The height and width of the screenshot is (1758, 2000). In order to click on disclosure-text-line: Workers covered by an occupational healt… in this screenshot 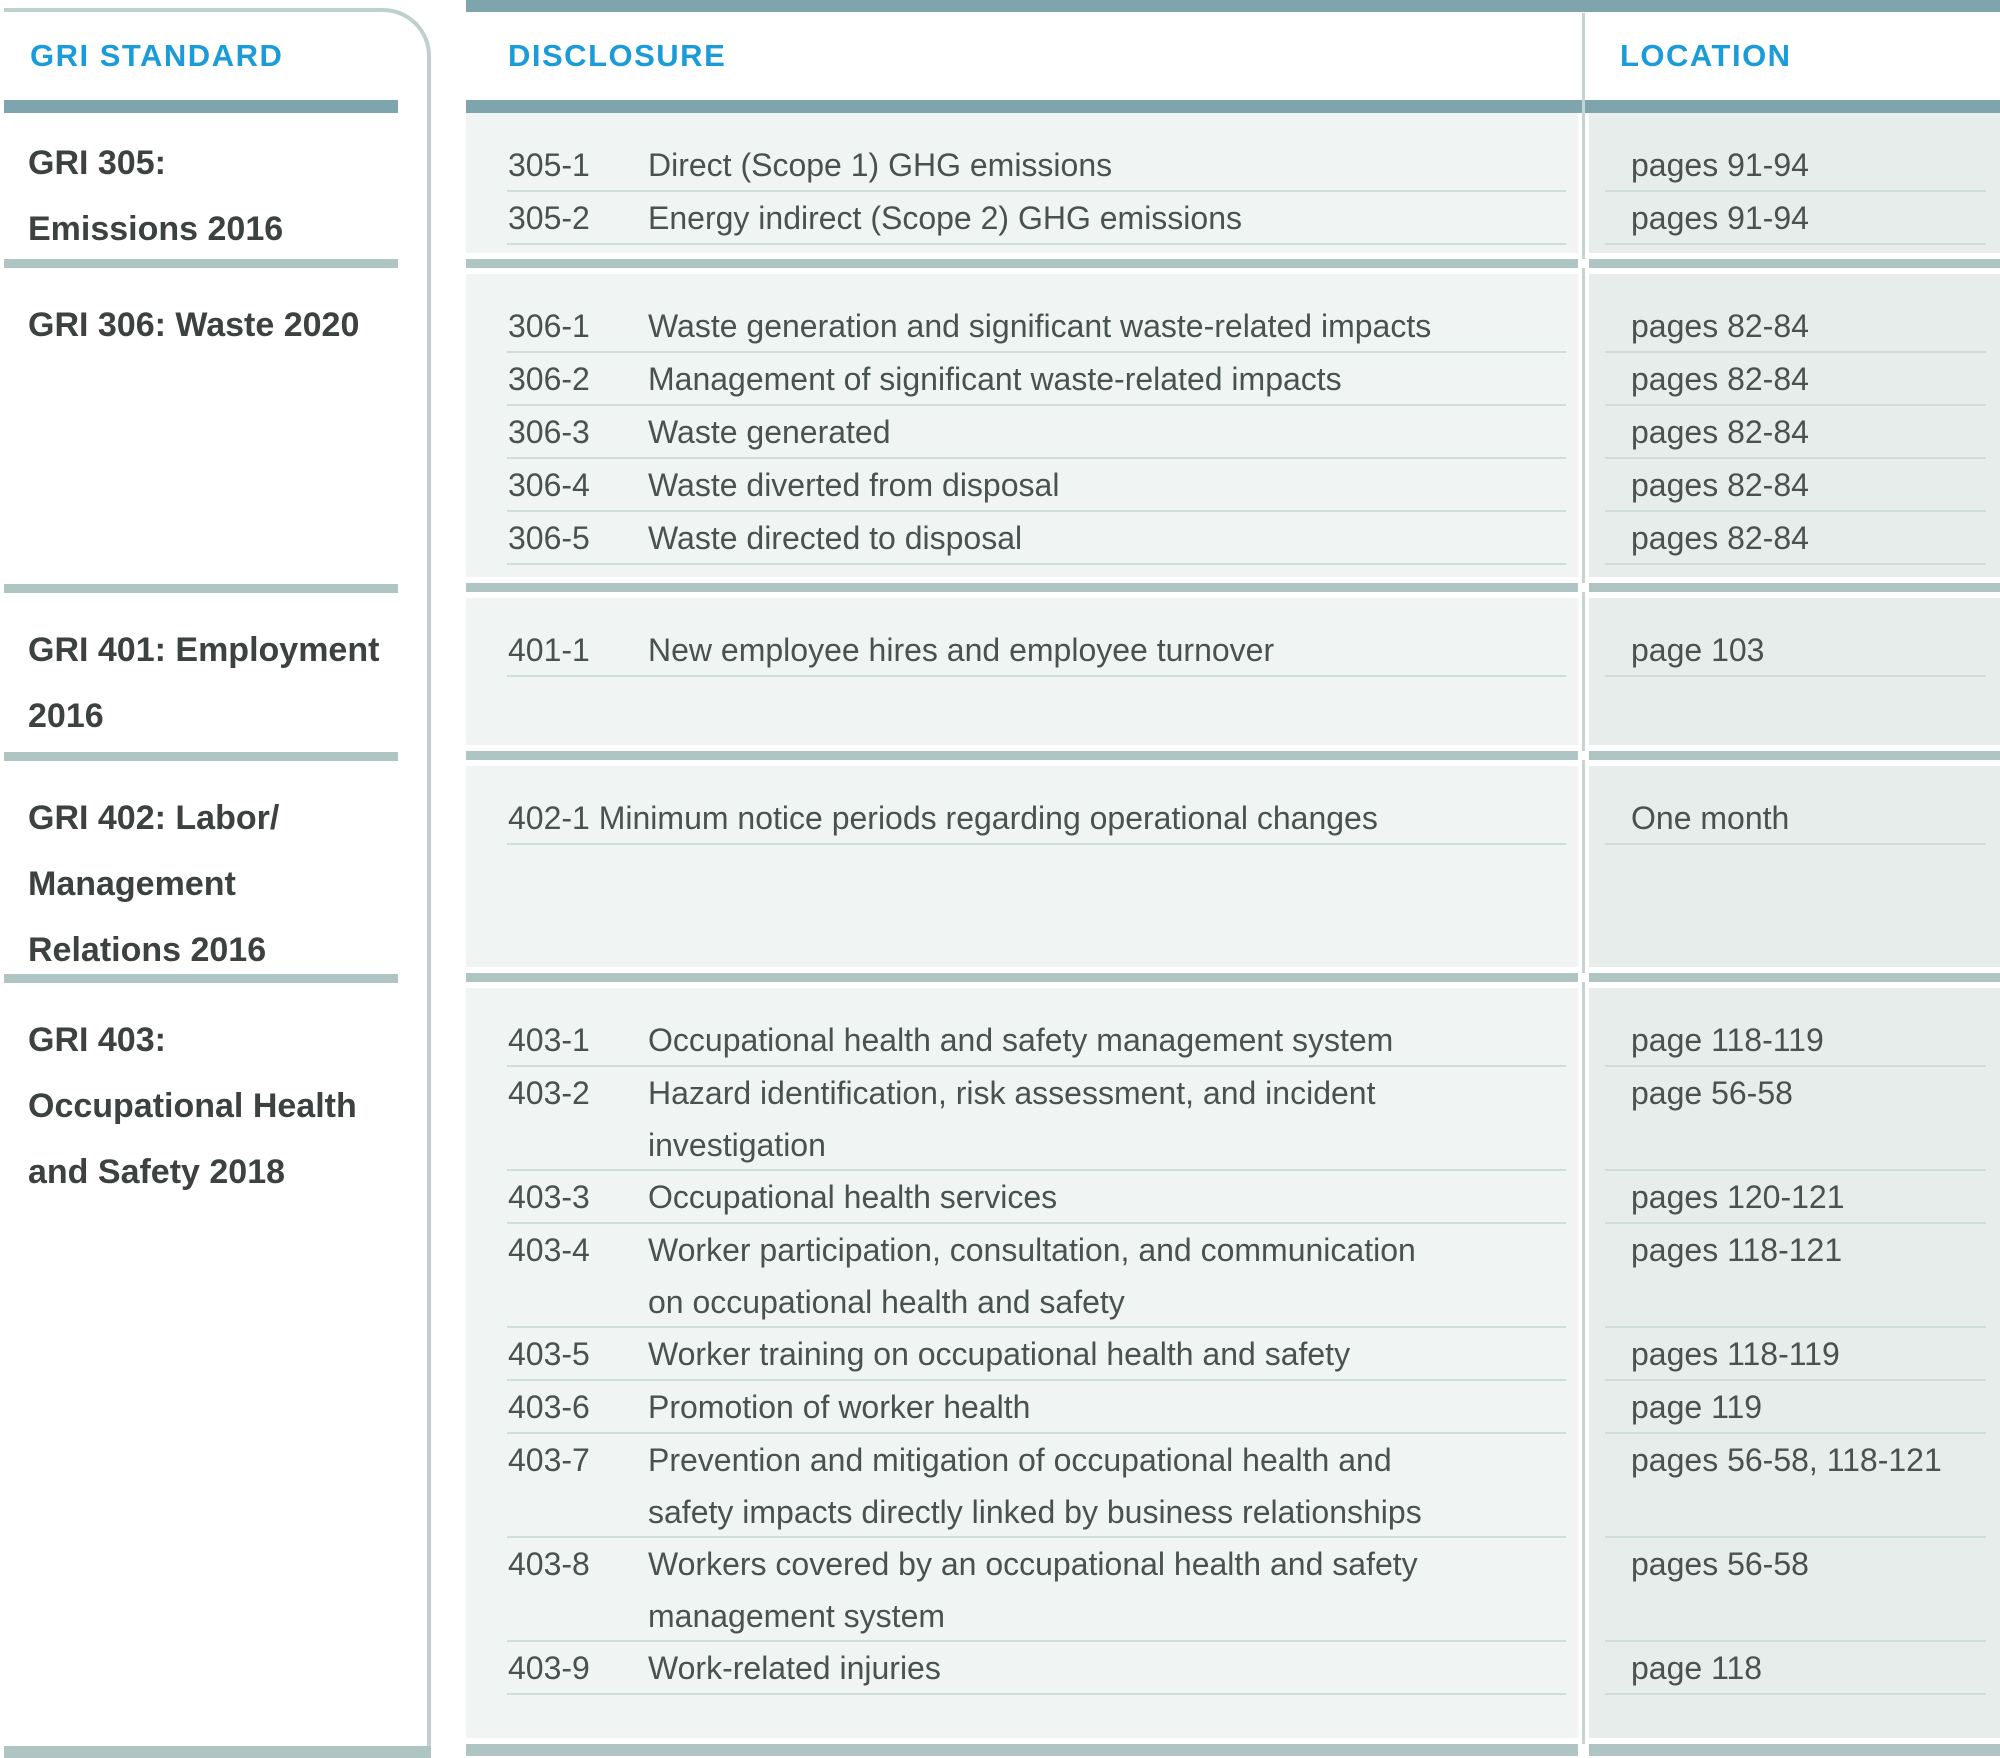, I will do `click(1033, 1563)`.